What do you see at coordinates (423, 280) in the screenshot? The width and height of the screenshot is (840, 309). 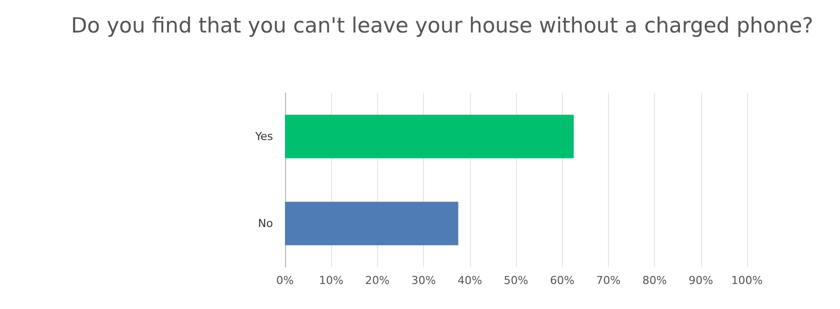 I see `x-tick-label: 30%` at bounding box center [423, 280].